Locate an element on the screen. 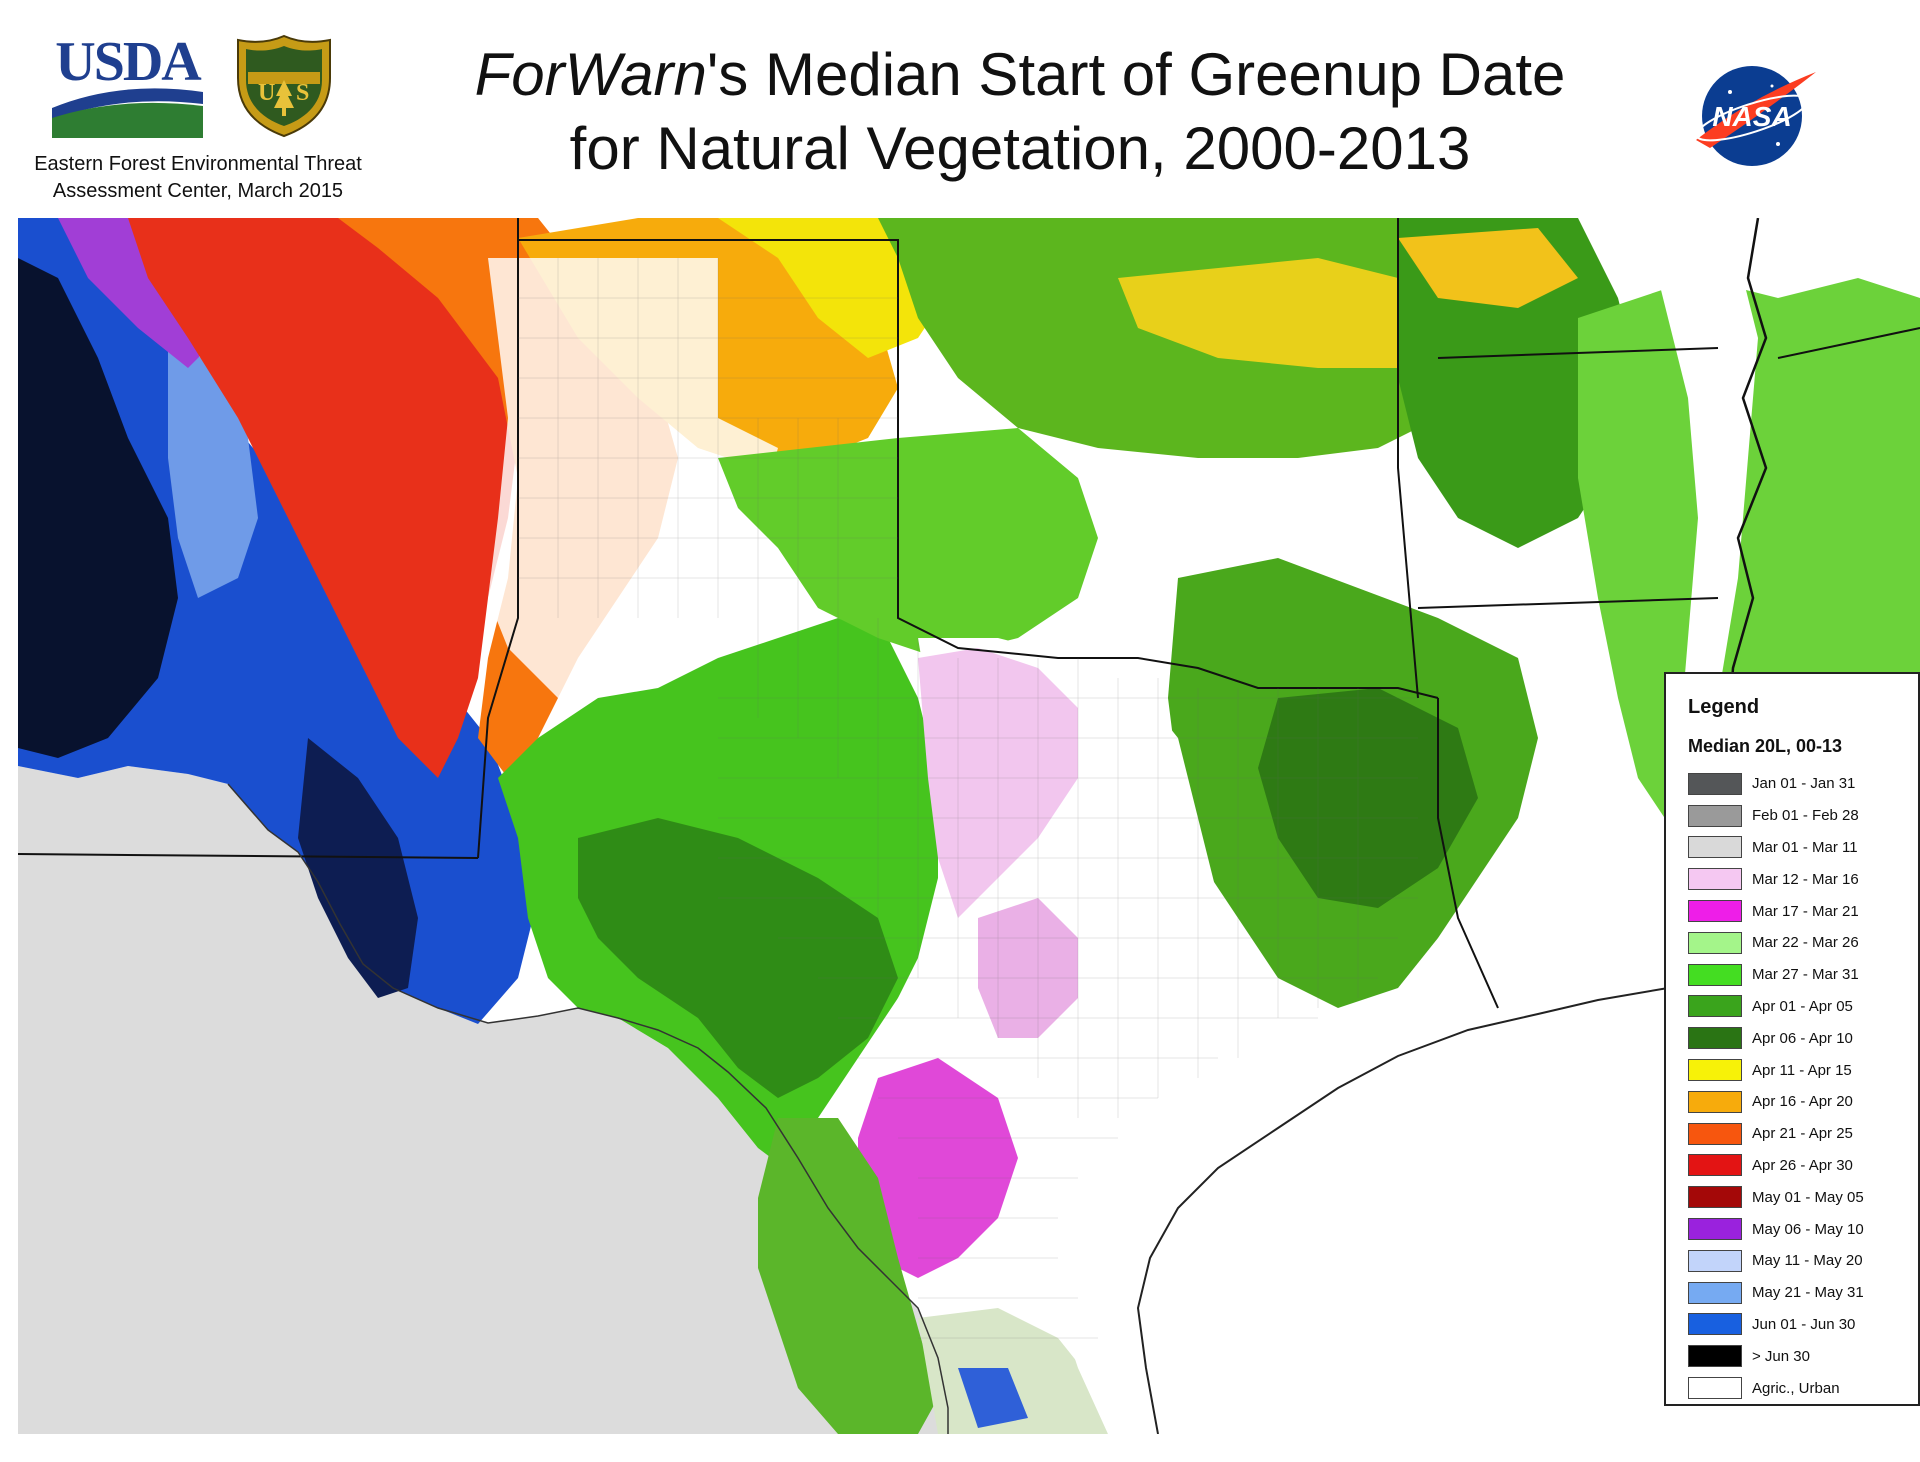 This screenshot has height=1462, width=1920. legend-label: May 21 - May 31 is located at coordinates (1808, 1293).